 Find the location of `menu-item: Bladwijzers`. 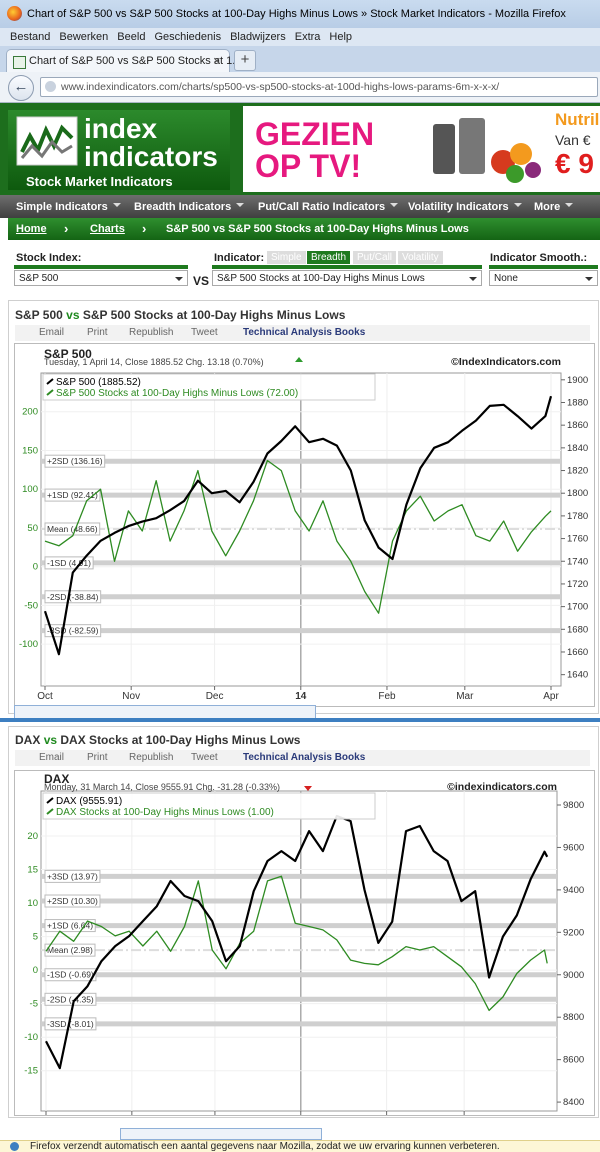

menu-item: Bladwijzers is located at coordinates (258, 37).